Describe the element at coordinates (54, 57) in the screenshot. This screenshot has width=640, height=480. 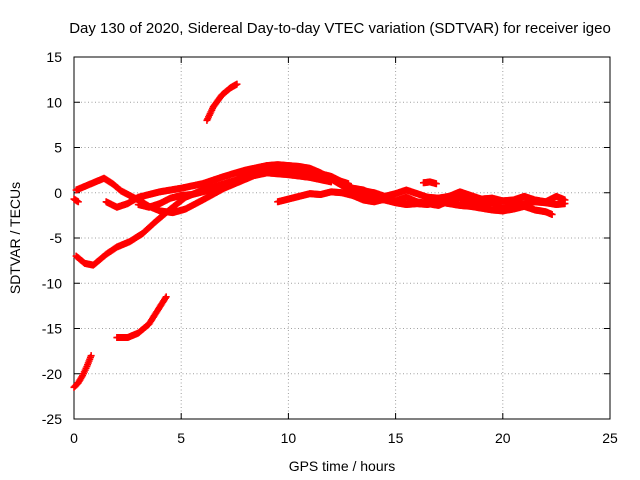
I see `y-tick-label: 15` at that location.